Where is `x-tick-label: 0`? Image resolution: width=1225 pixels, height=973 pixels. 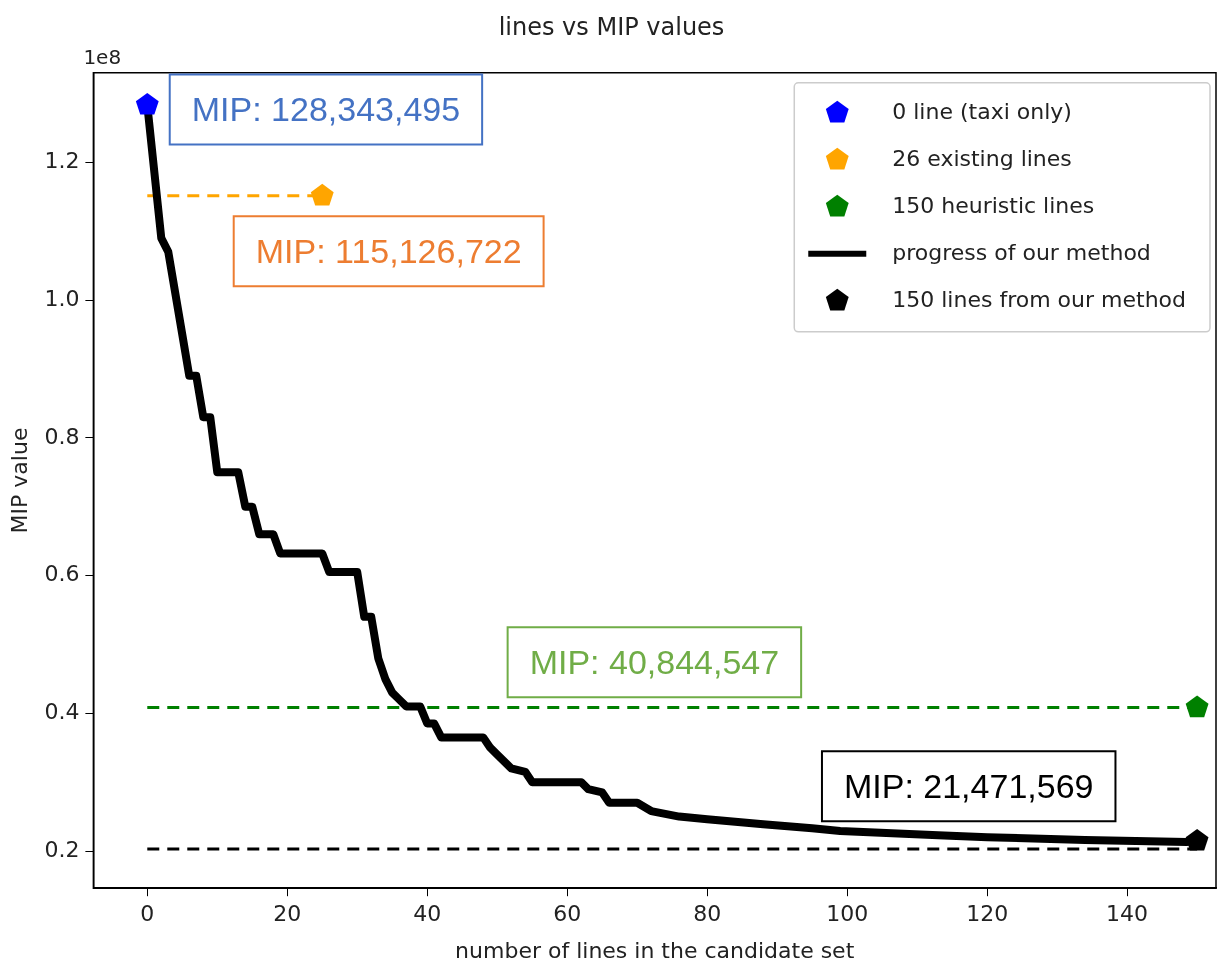 x-tick-label: 0 is located at coordinates (147, 914).